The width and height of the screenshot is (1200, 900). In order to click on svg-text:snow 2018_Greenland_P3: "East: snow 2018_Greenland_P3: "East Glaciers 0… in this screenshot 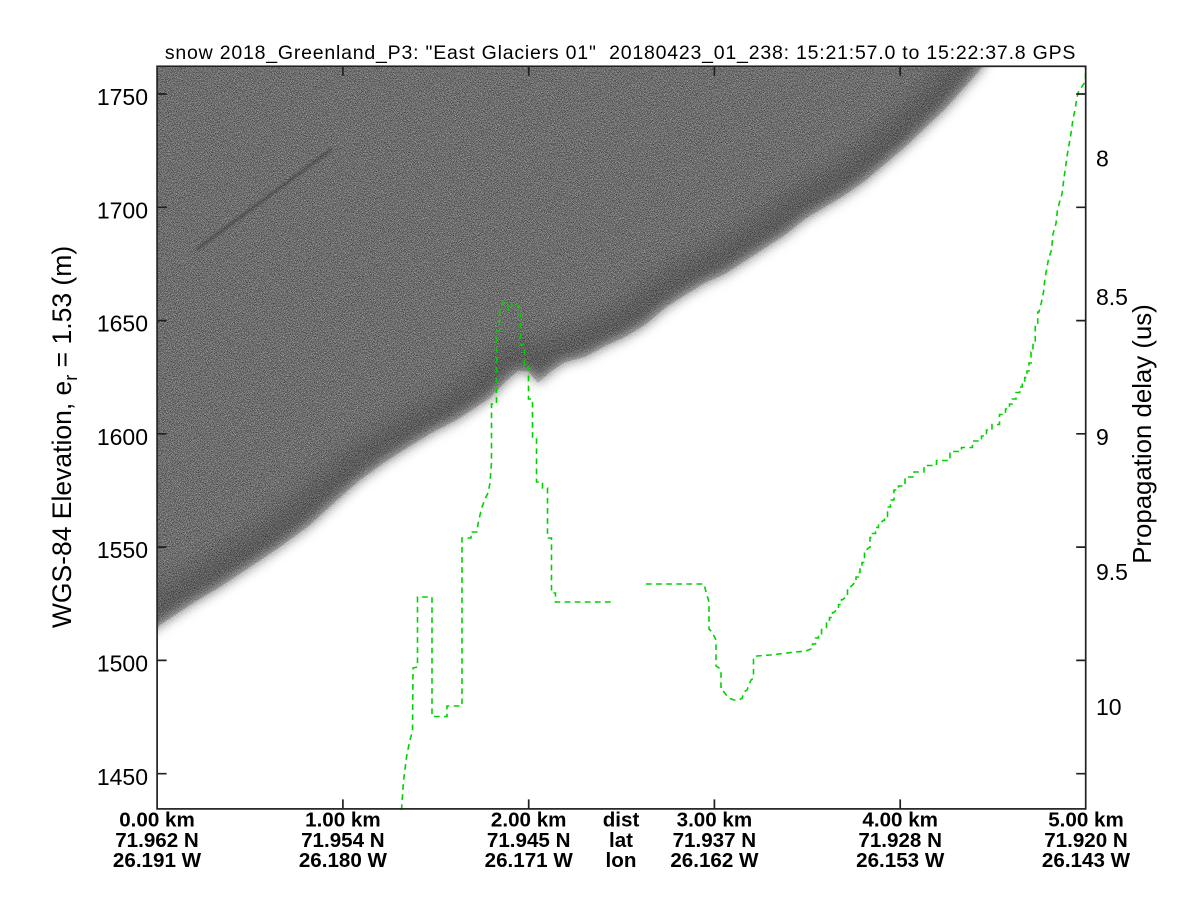, I will do `click(620, 53)`.